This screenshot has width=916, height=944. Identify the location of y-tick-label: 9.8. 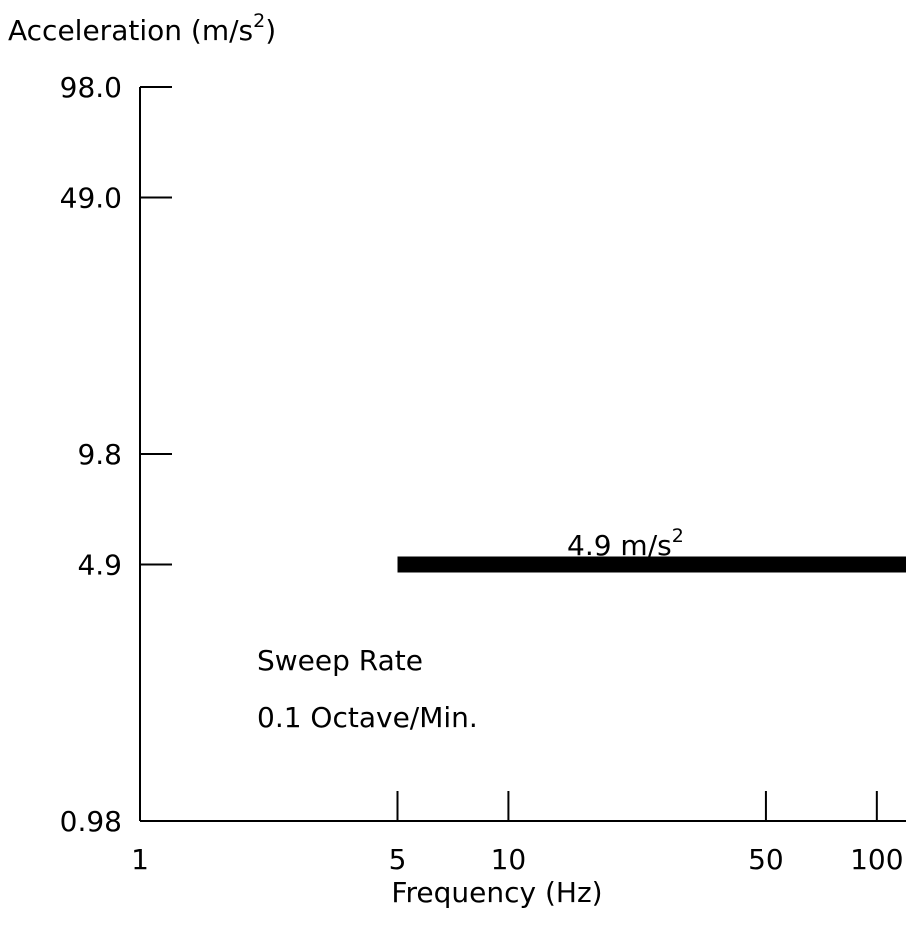
(99, 454).